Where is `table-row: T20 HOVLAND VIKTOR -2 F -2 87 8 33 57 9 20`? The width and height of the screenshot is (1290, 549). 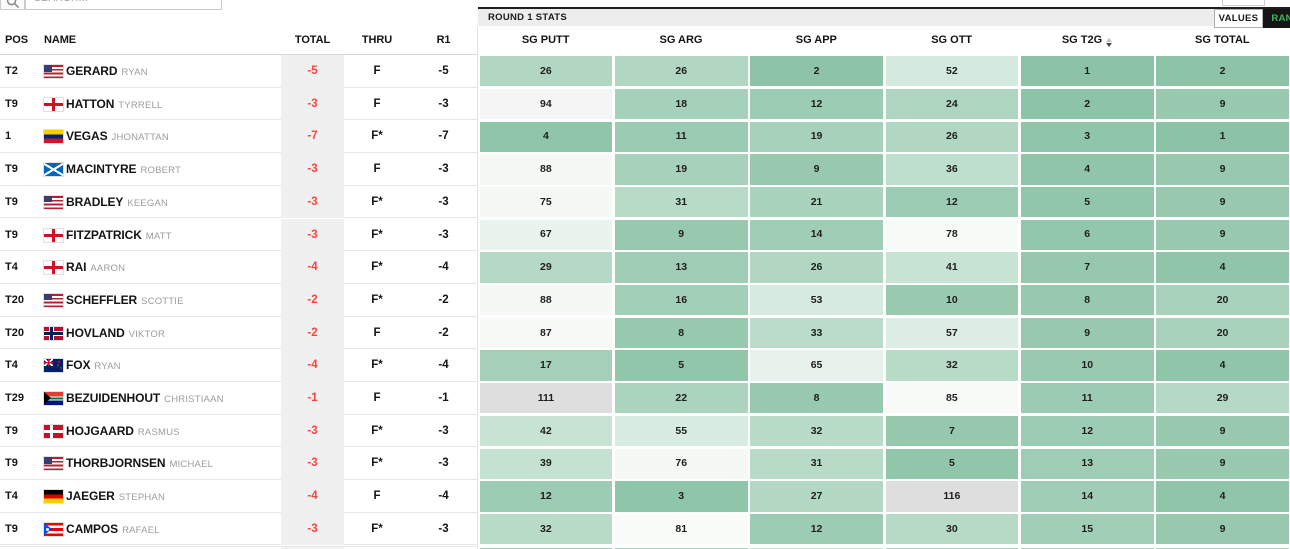
table-row: T20 HOVLAND VIKTOR -2 F -2 87 8 33 57 9 20 is located at coordinates (645, 334).